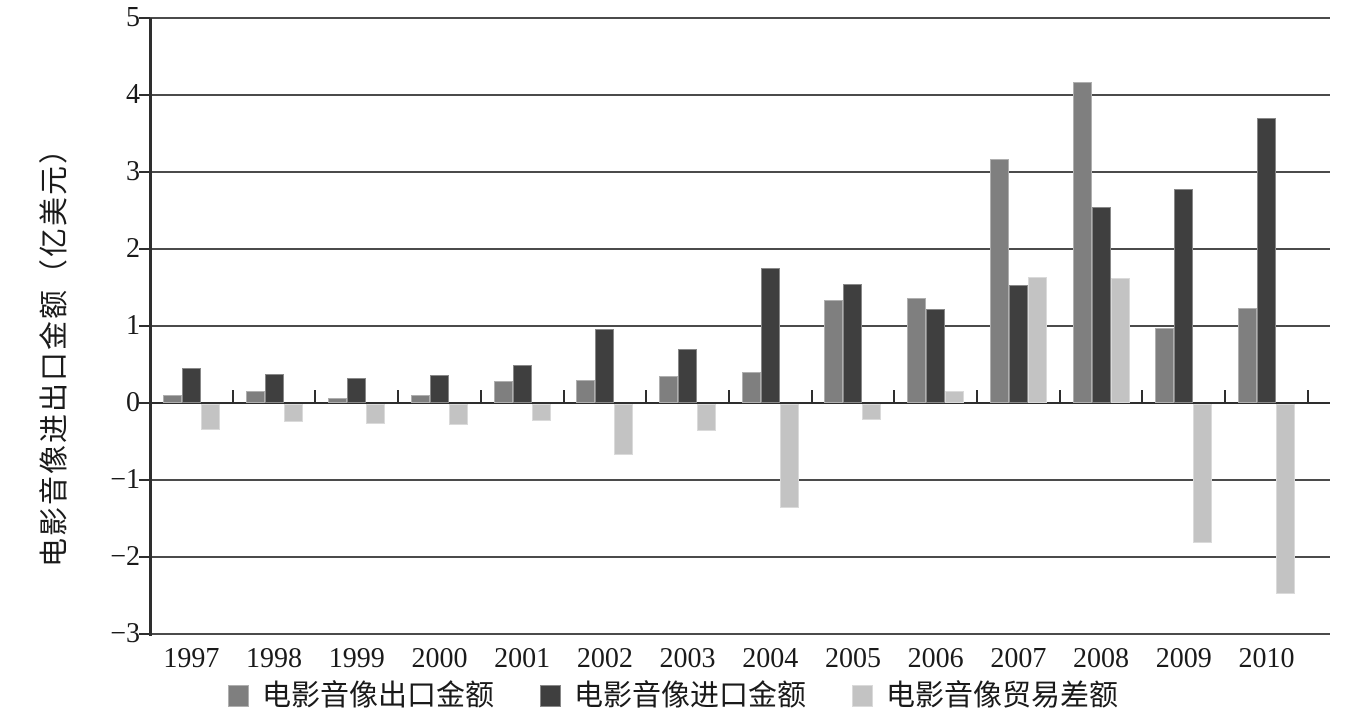 The image size is (1346, 727). I want to click on bar-import-2006, so click(936, 356).